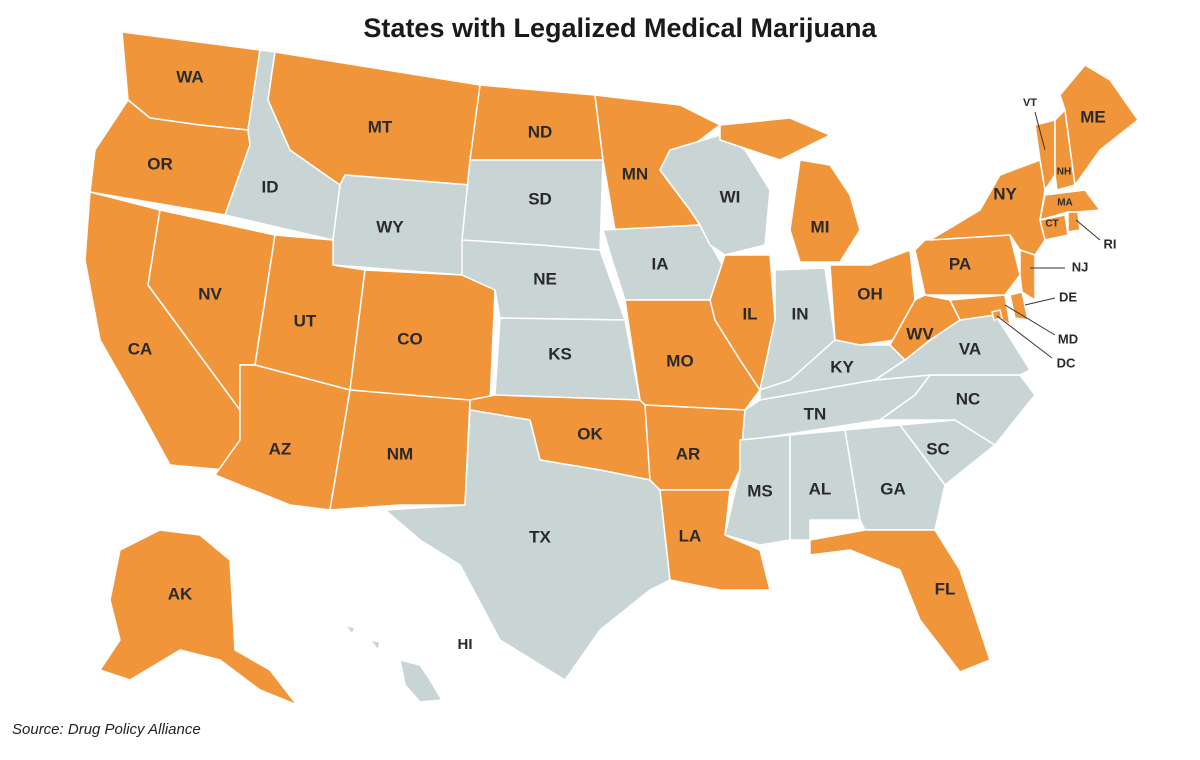 Image resolution: width=1200 pixels, height=760 pixels. What do you see at coordinates (210, 293) in the screenshot?
I see `state-label: NV` at bounding box center [210, 293].